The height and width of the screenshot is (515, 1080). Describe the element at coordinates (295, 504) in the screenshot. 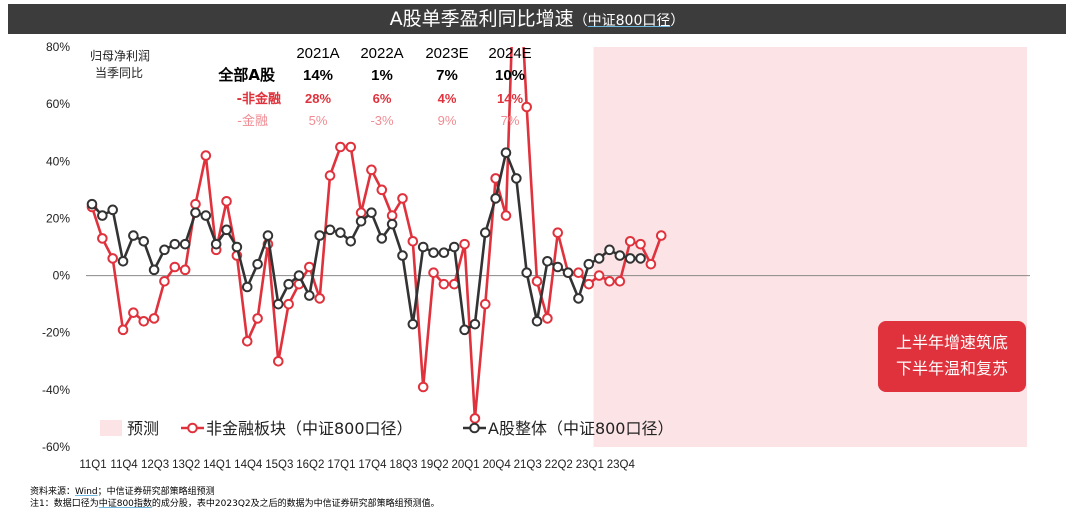

I see `note-1-suffix: 的成分股，表中2023Q2及之后的数据为中信证券研究部策略组预测值。` at that location.